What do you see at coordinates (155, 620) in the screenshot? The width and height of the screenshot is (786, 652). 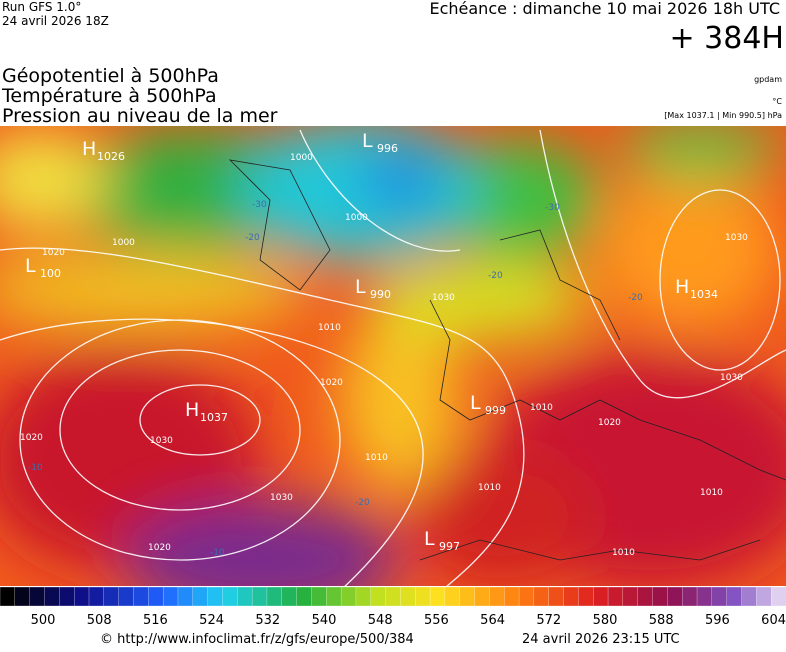 I see `colorbar-label: 516` at bounding box center [155, 620].